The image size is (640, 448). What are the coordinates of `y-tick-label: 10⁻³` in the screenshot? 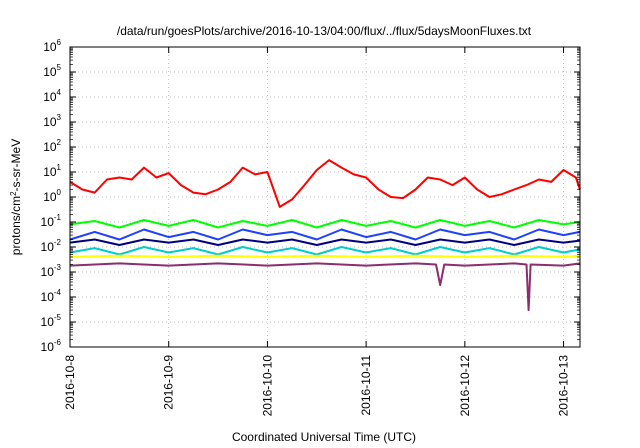 It's located at (51, 271).